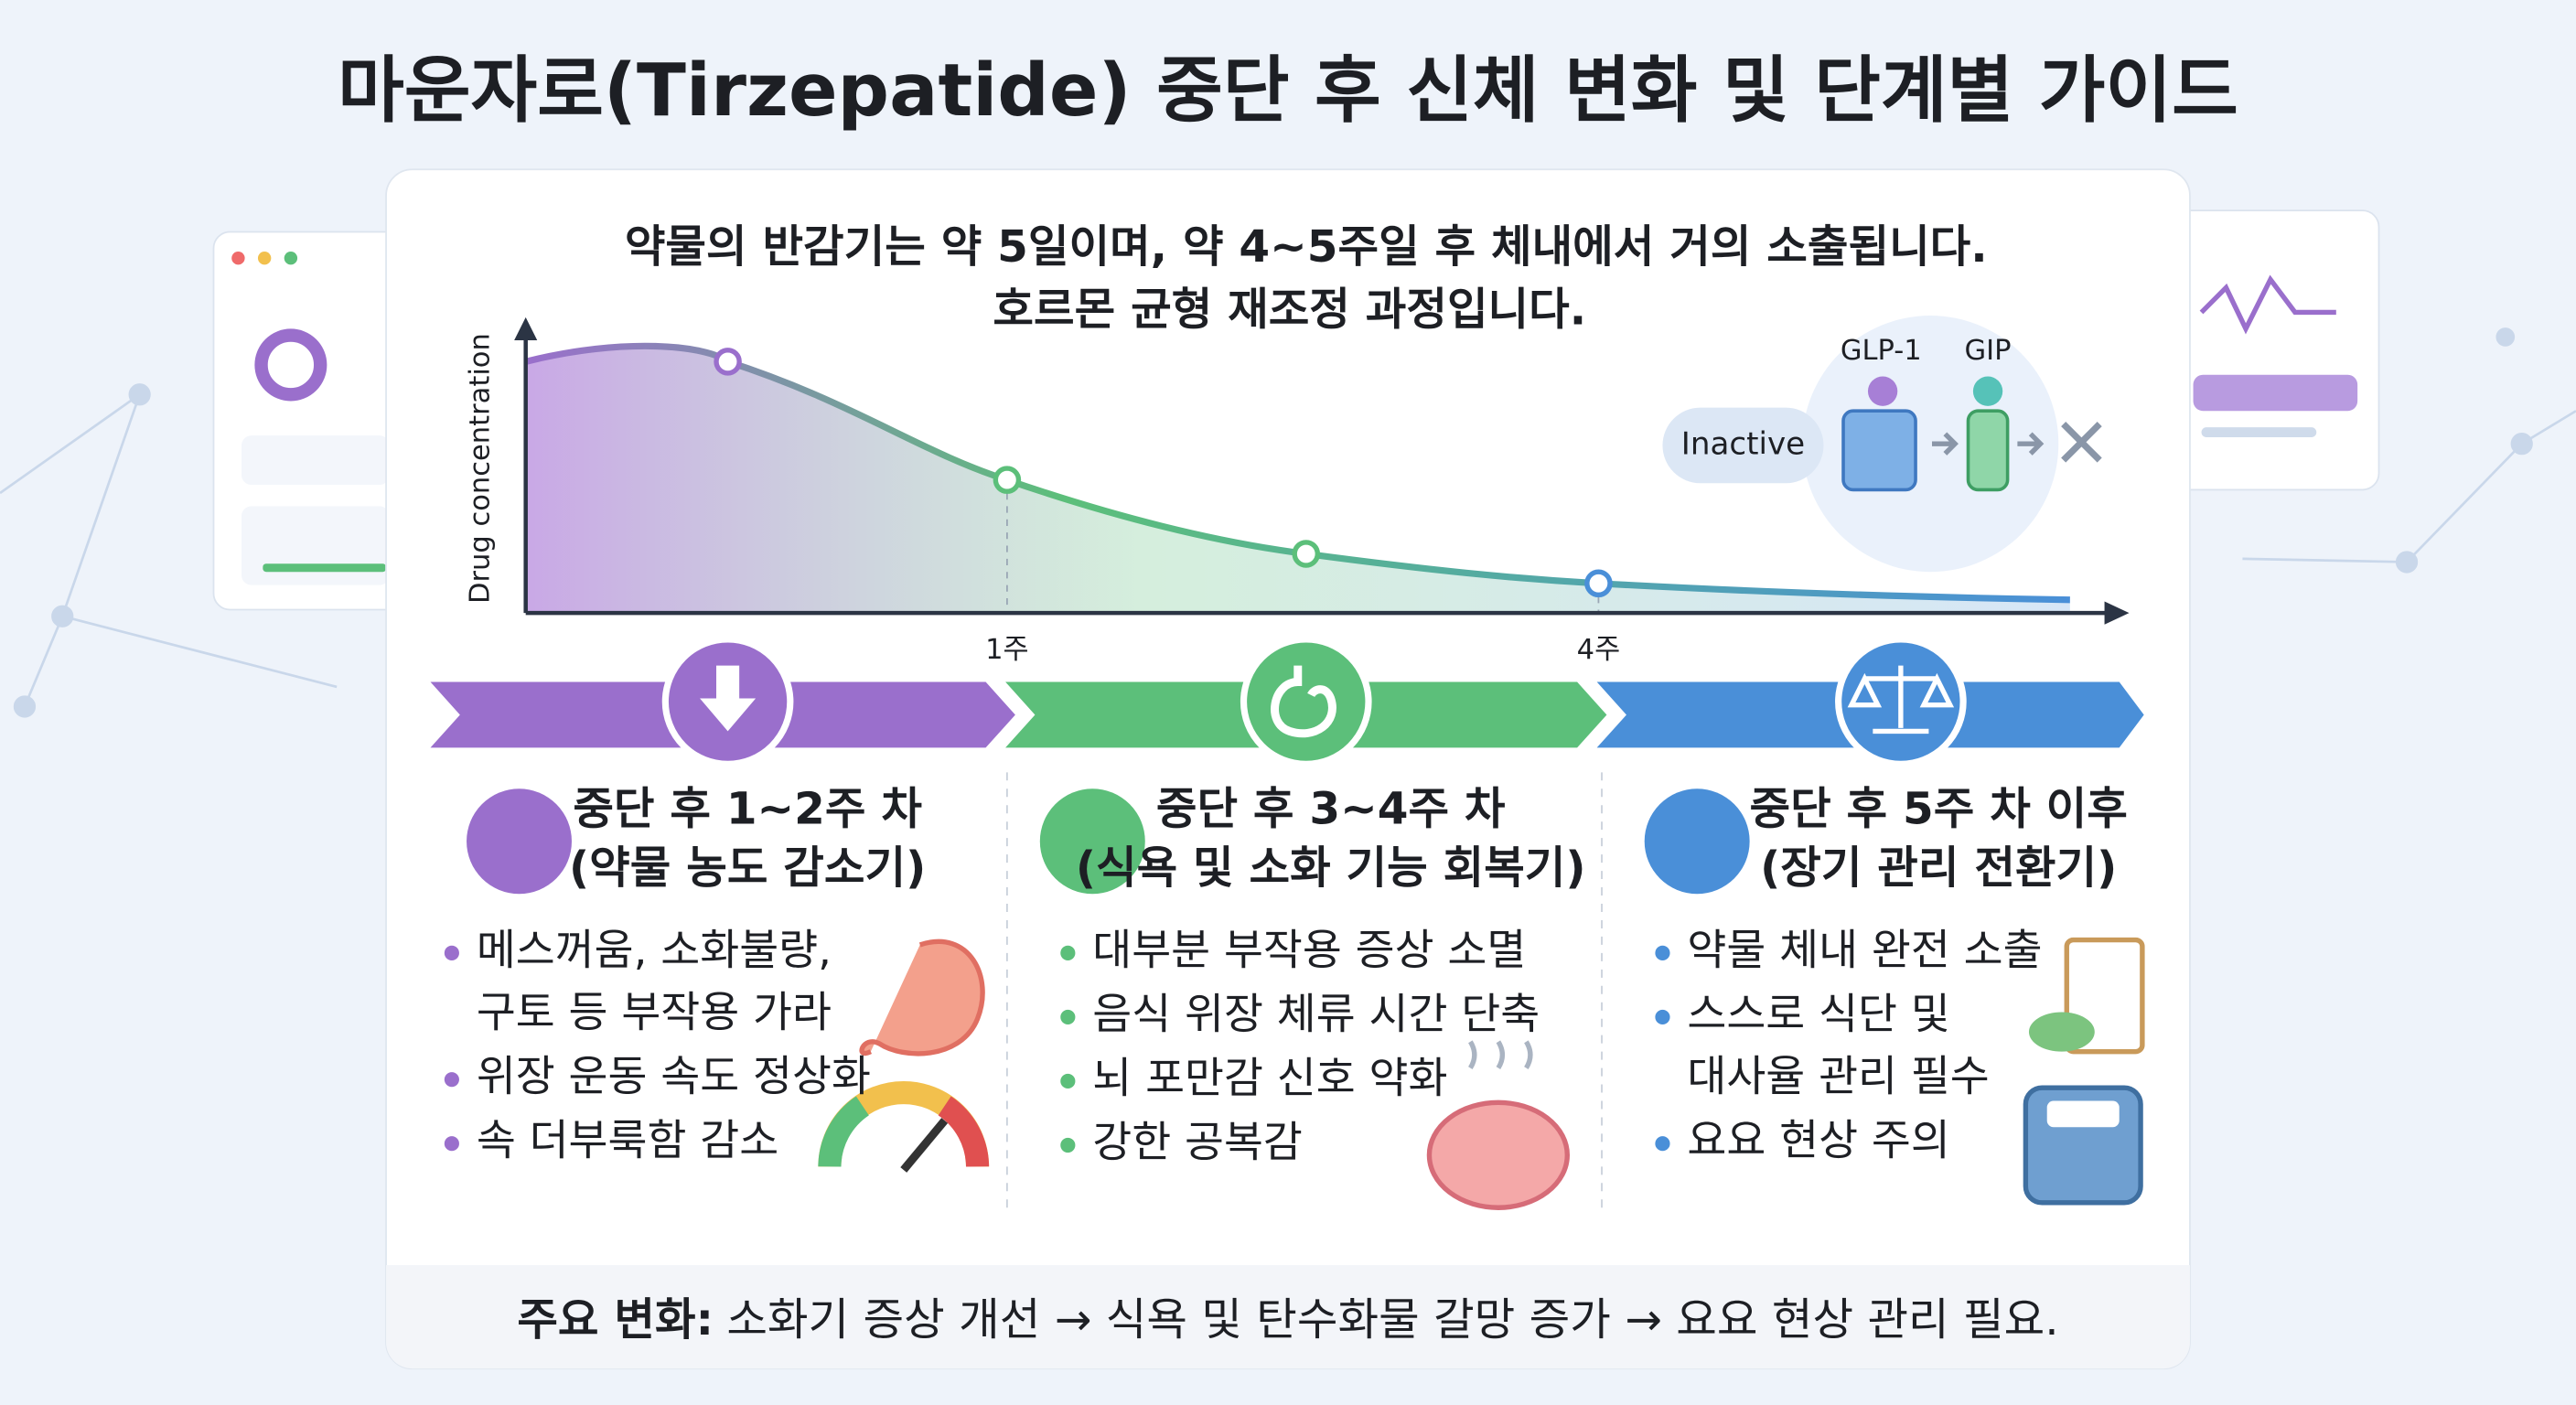  Describe the element at coordinates (312, 421) in the screenshot. I see `side-window-left` at that location.